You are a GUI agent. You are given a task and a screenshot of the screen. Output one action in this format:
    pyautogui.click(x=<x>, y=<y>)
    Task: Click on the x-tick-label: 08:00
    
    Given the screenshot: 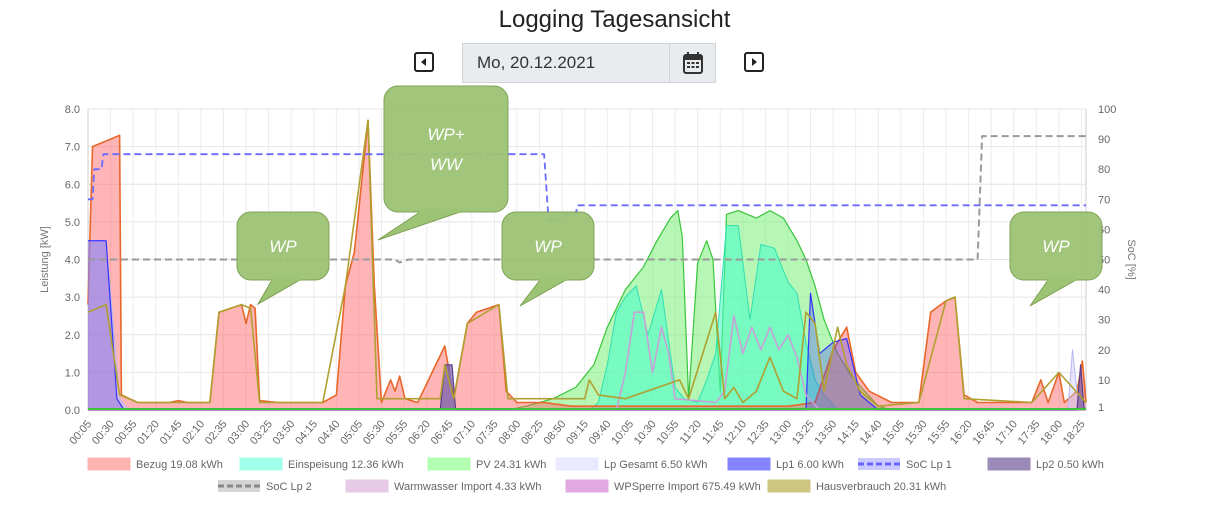 What is the action you would take?
    pyautogui.click(x=509, y=432)
    